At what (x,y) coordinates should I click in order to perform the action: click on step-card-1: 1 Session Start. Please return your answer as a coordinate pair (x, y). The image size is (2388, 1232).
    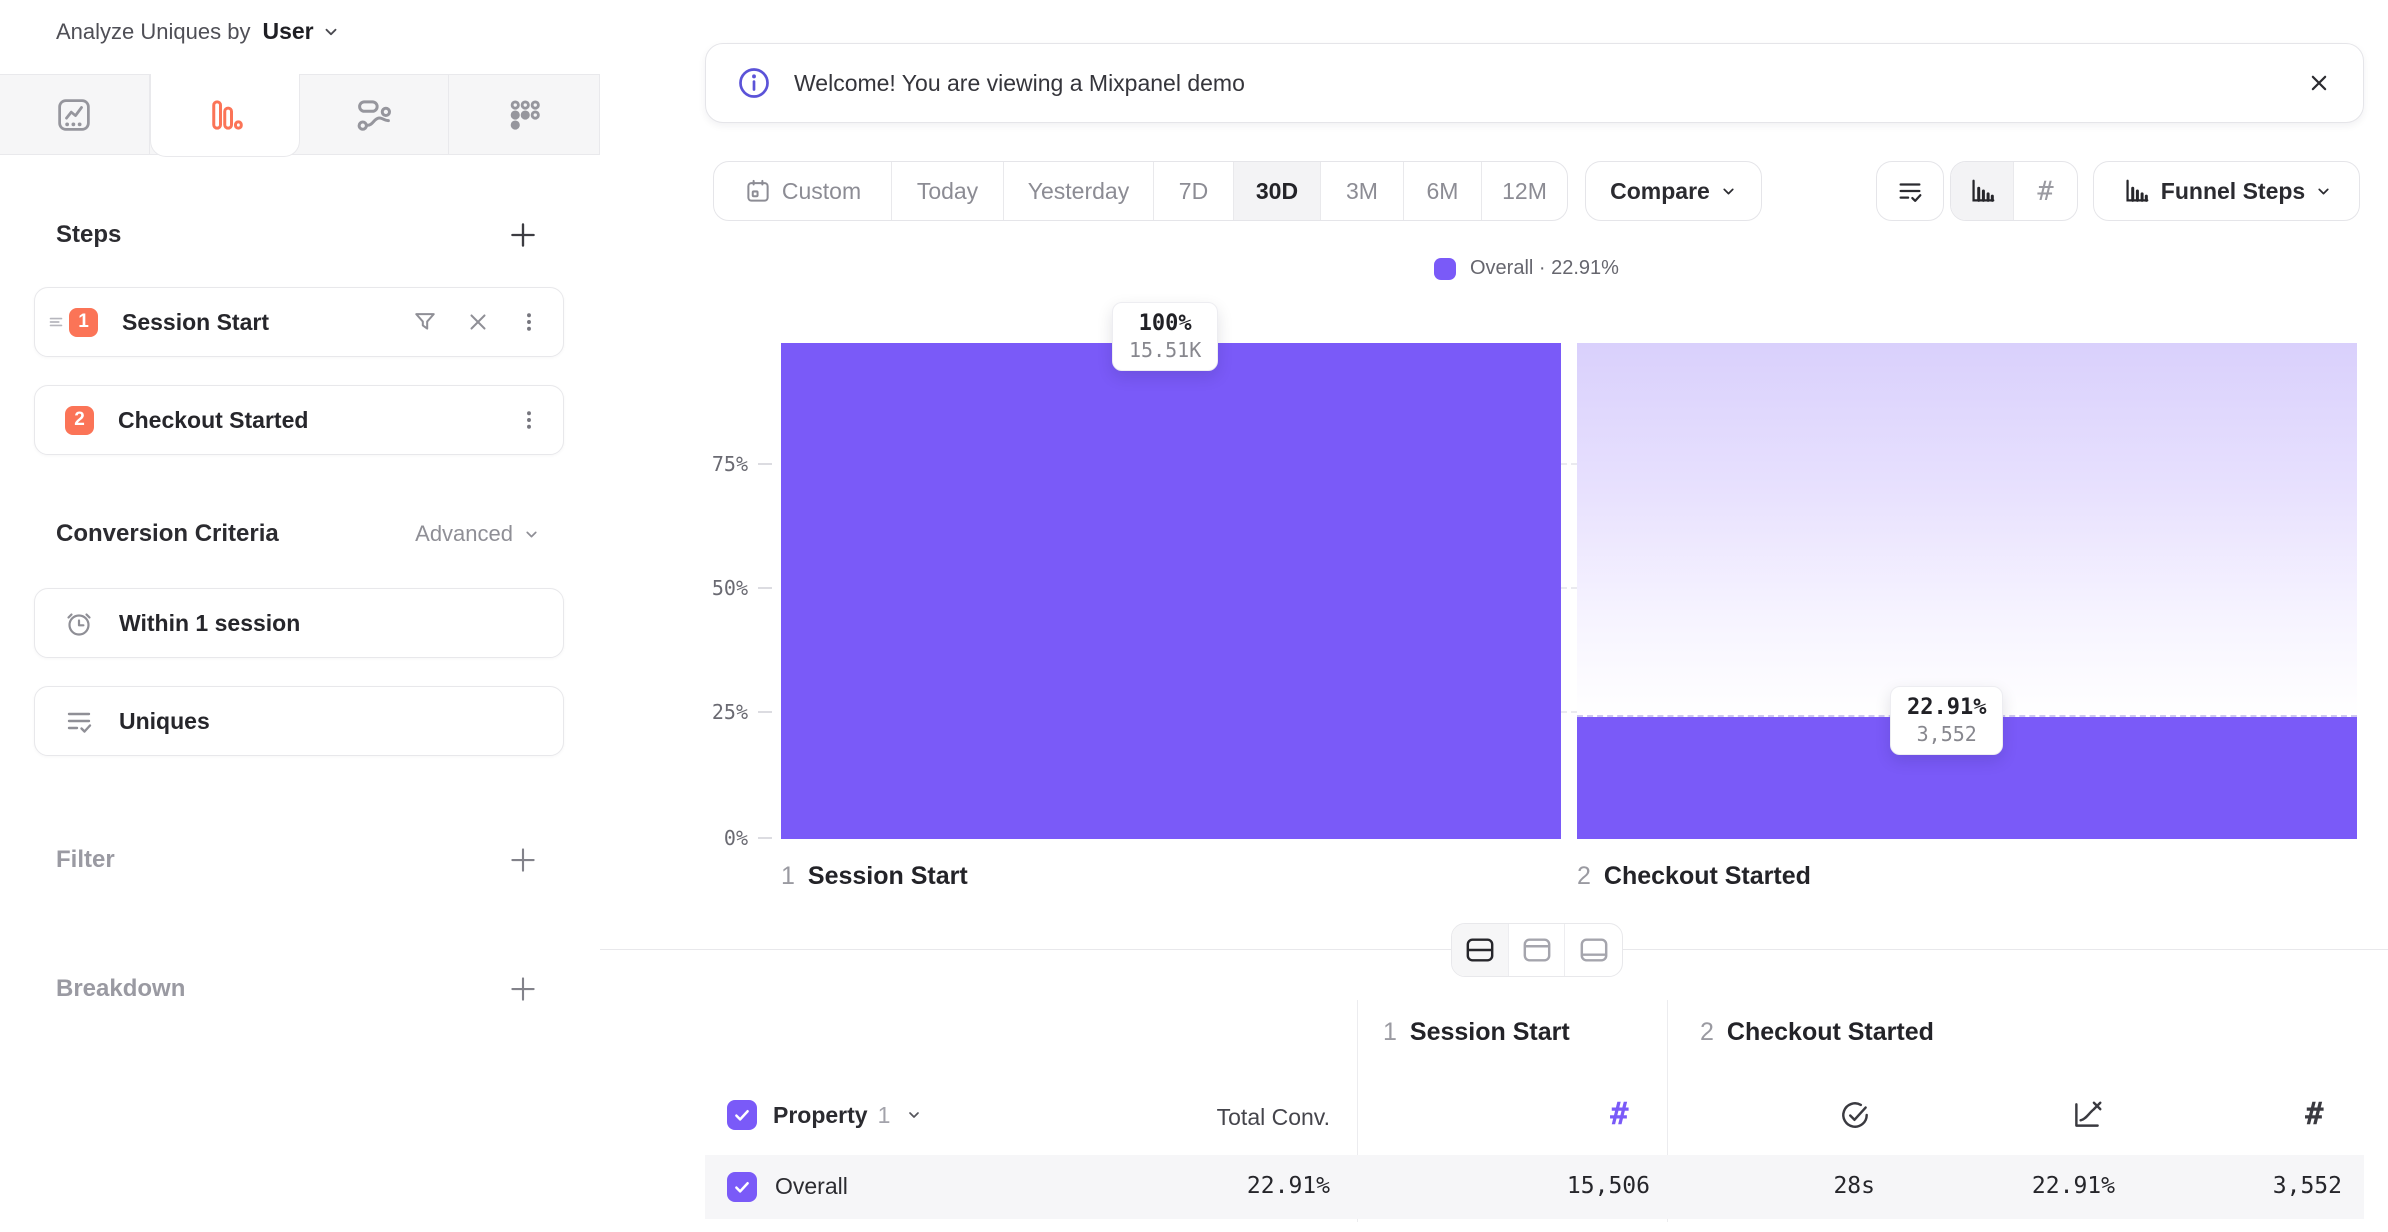
    Looking at the image, I should click on (299, 322).